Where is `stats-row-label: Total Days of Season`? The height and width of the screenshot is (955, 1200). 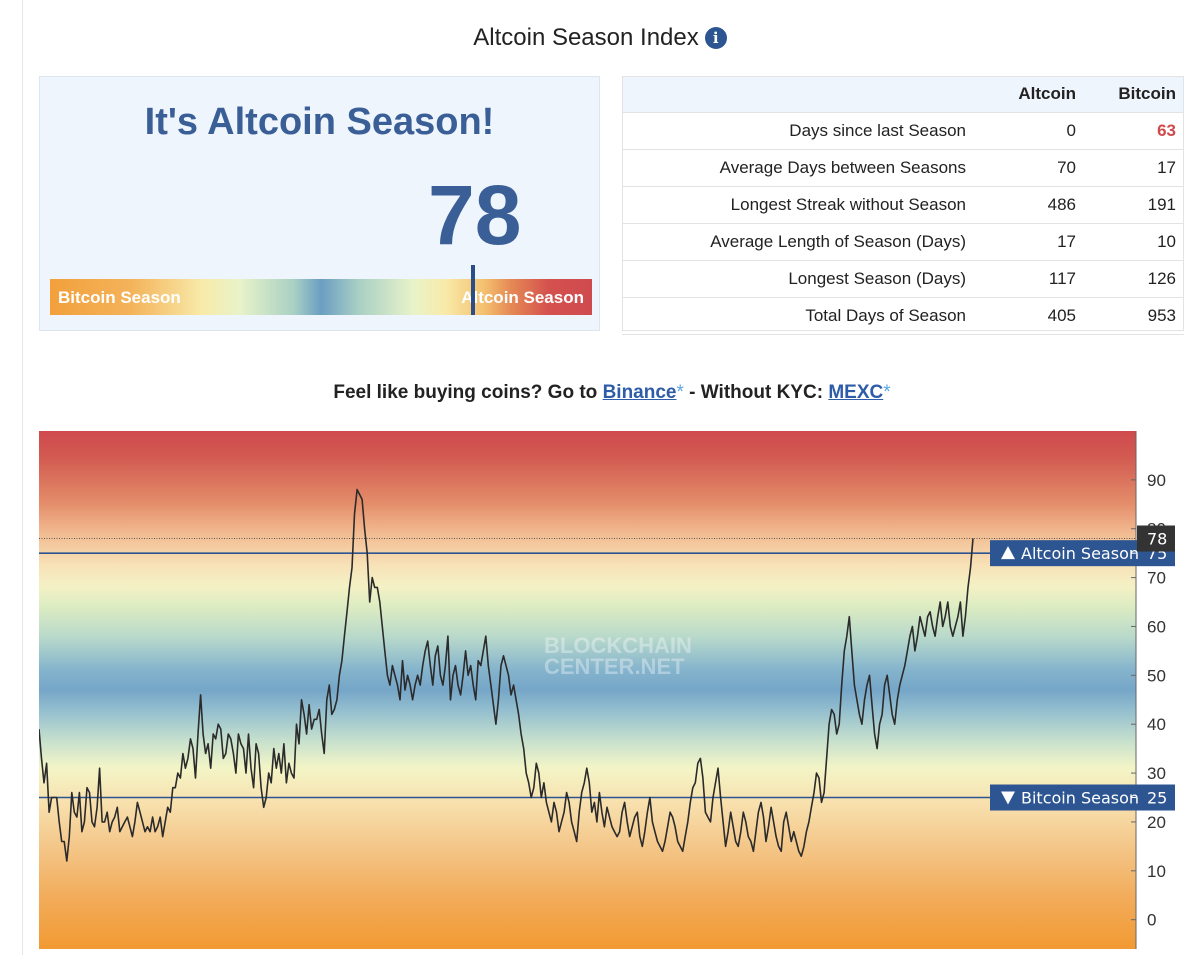
stats-row-label: Total Days of Season is located at coordinates (803, 316).